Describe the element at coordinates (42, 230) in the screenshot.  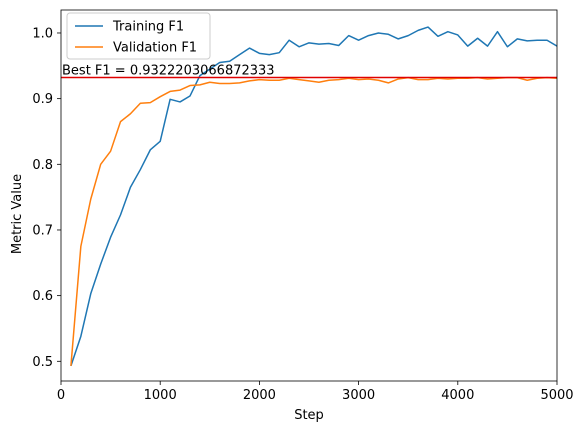
I see `y-tick-label: 0.7` at that location.